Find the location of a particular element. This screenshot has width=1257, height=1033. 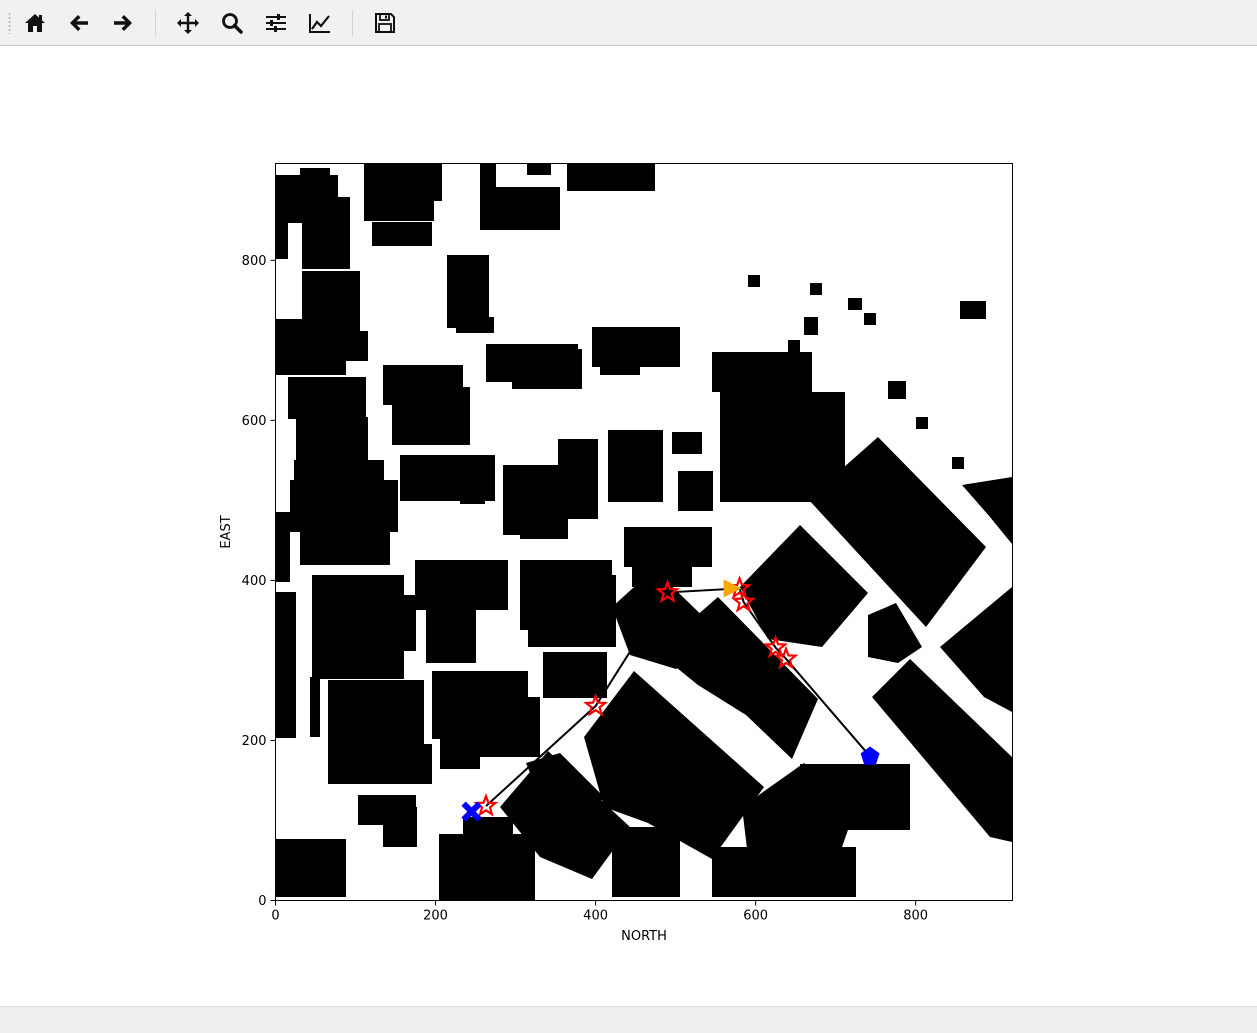

x-tick-label: 800 is located at coordinates (915, 916).